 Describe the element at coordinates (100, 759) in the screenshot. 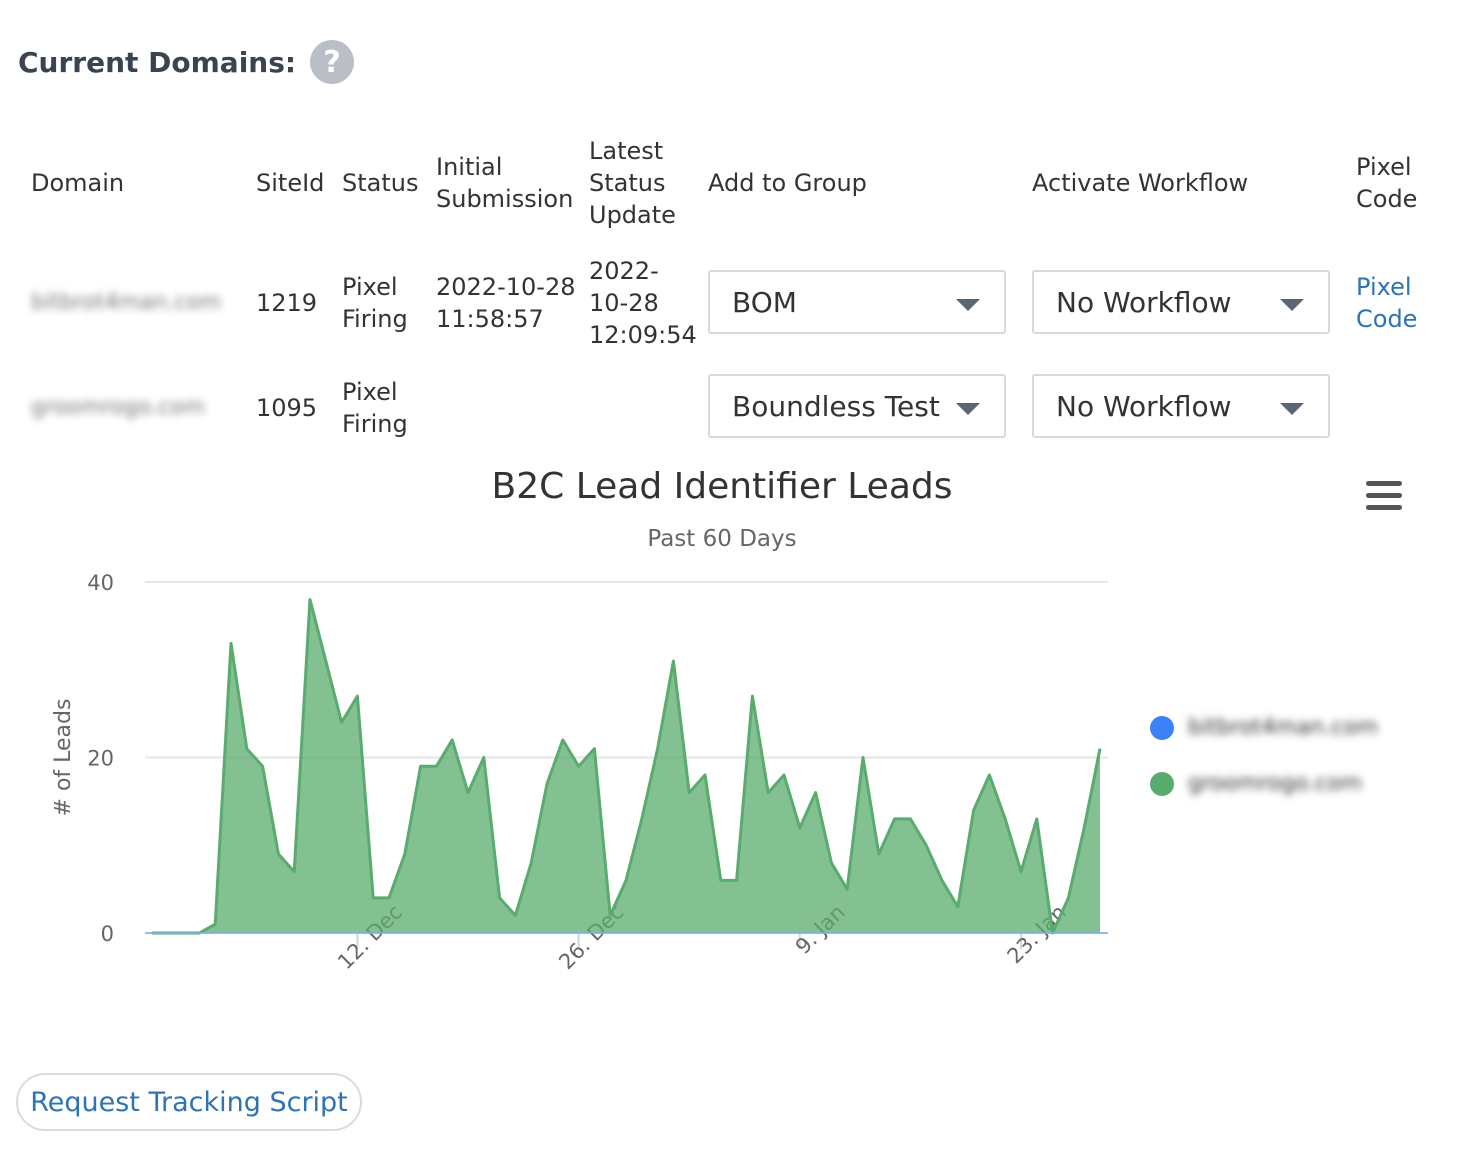

I see `y-tick-label: 20` at that location.